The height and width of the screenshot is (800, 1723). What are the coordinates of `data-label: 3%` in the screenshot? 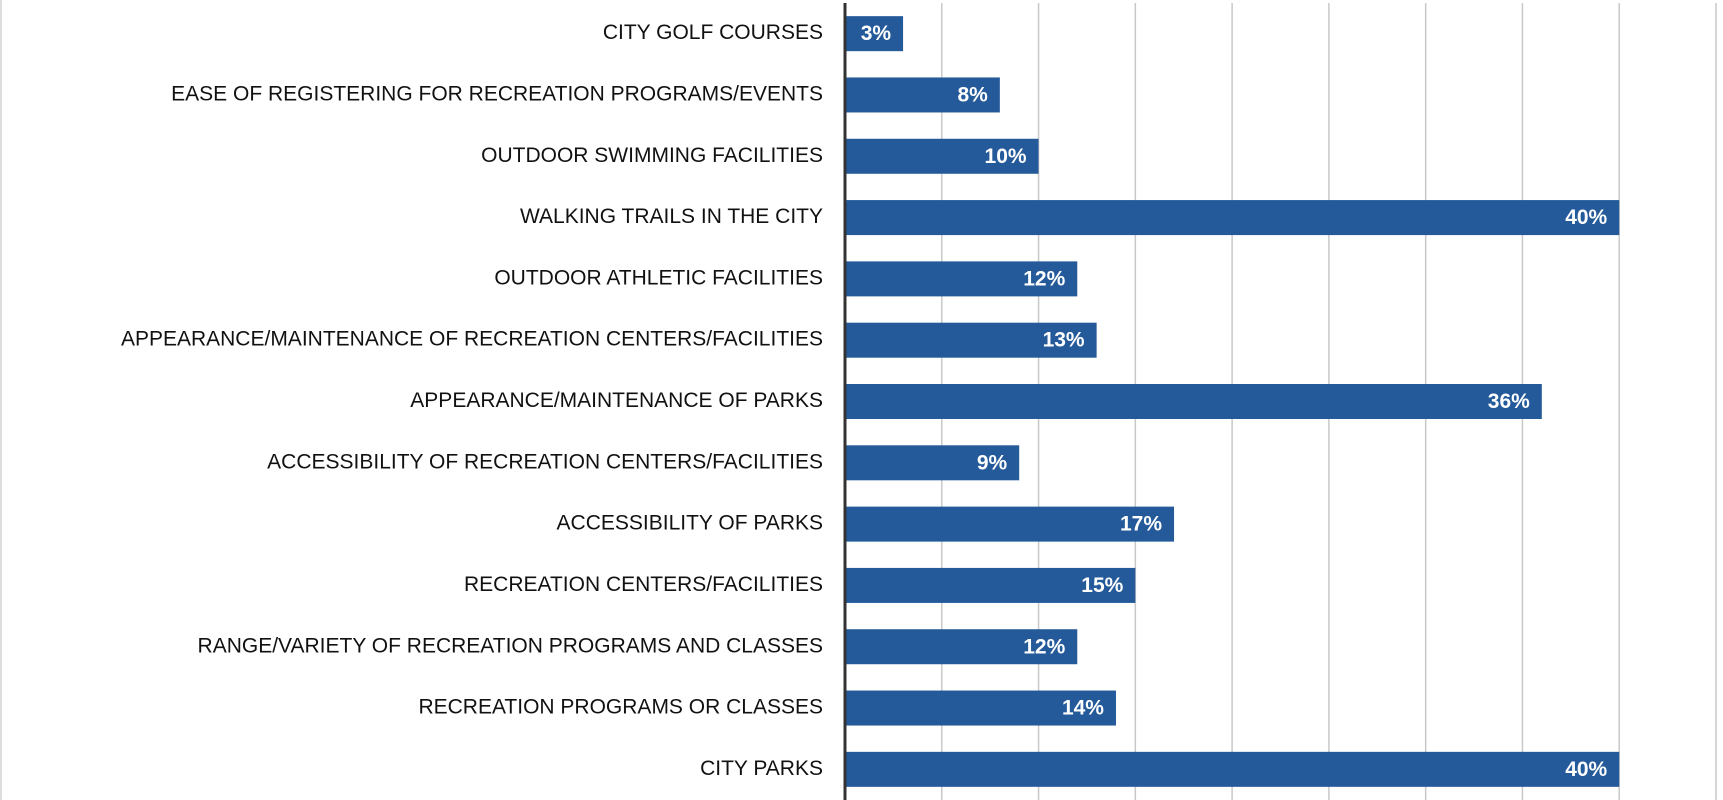 It's located at (876, 33).